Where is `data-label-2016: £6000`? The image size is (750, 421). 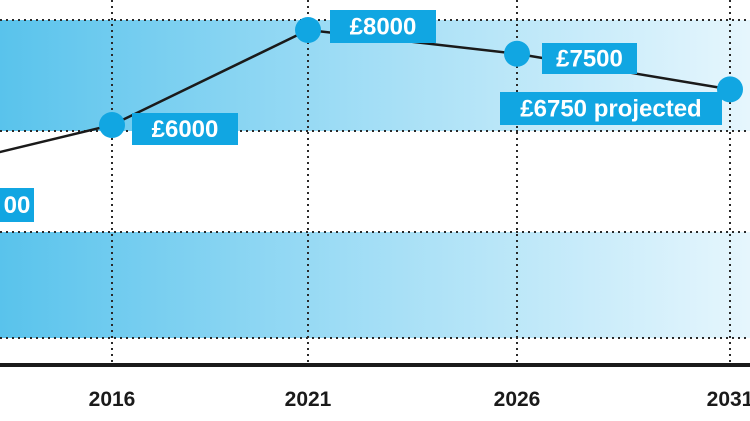
data-label-2016: £6000 is located at coordinates (185, 129).